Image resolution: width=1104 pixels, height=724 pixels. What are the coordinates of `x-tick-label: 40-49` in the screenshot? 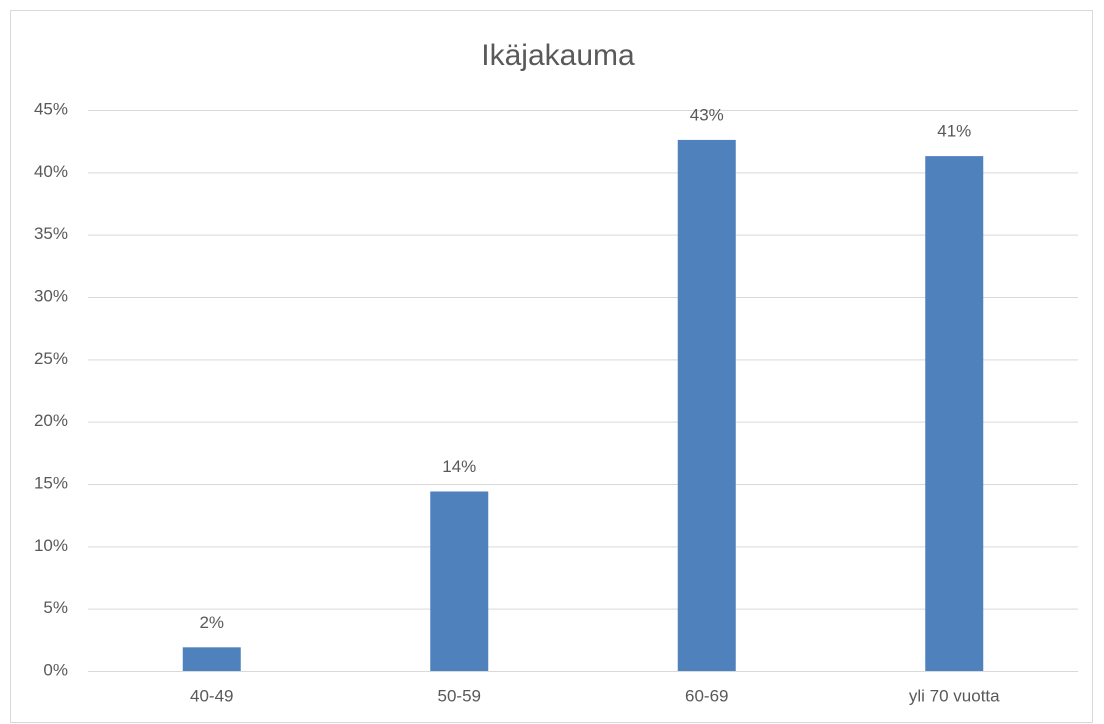 It's located at (211, 695).